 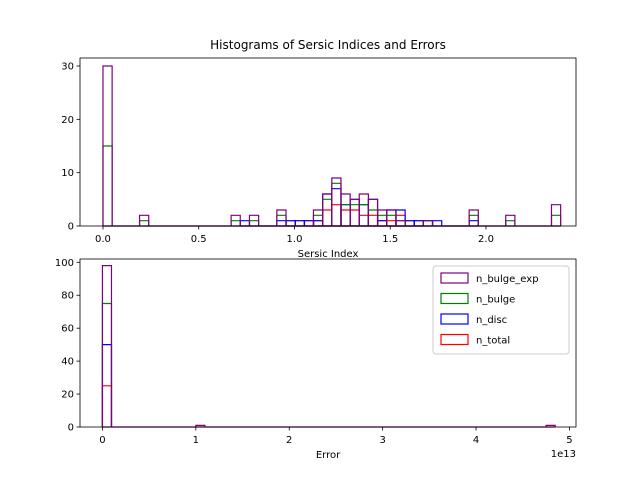 What do you see at coordinates (328, 45) in the screenshot?
I see `chart-title: Histograms of Sersic Indices and Errors` at bounding box center [328, 45].